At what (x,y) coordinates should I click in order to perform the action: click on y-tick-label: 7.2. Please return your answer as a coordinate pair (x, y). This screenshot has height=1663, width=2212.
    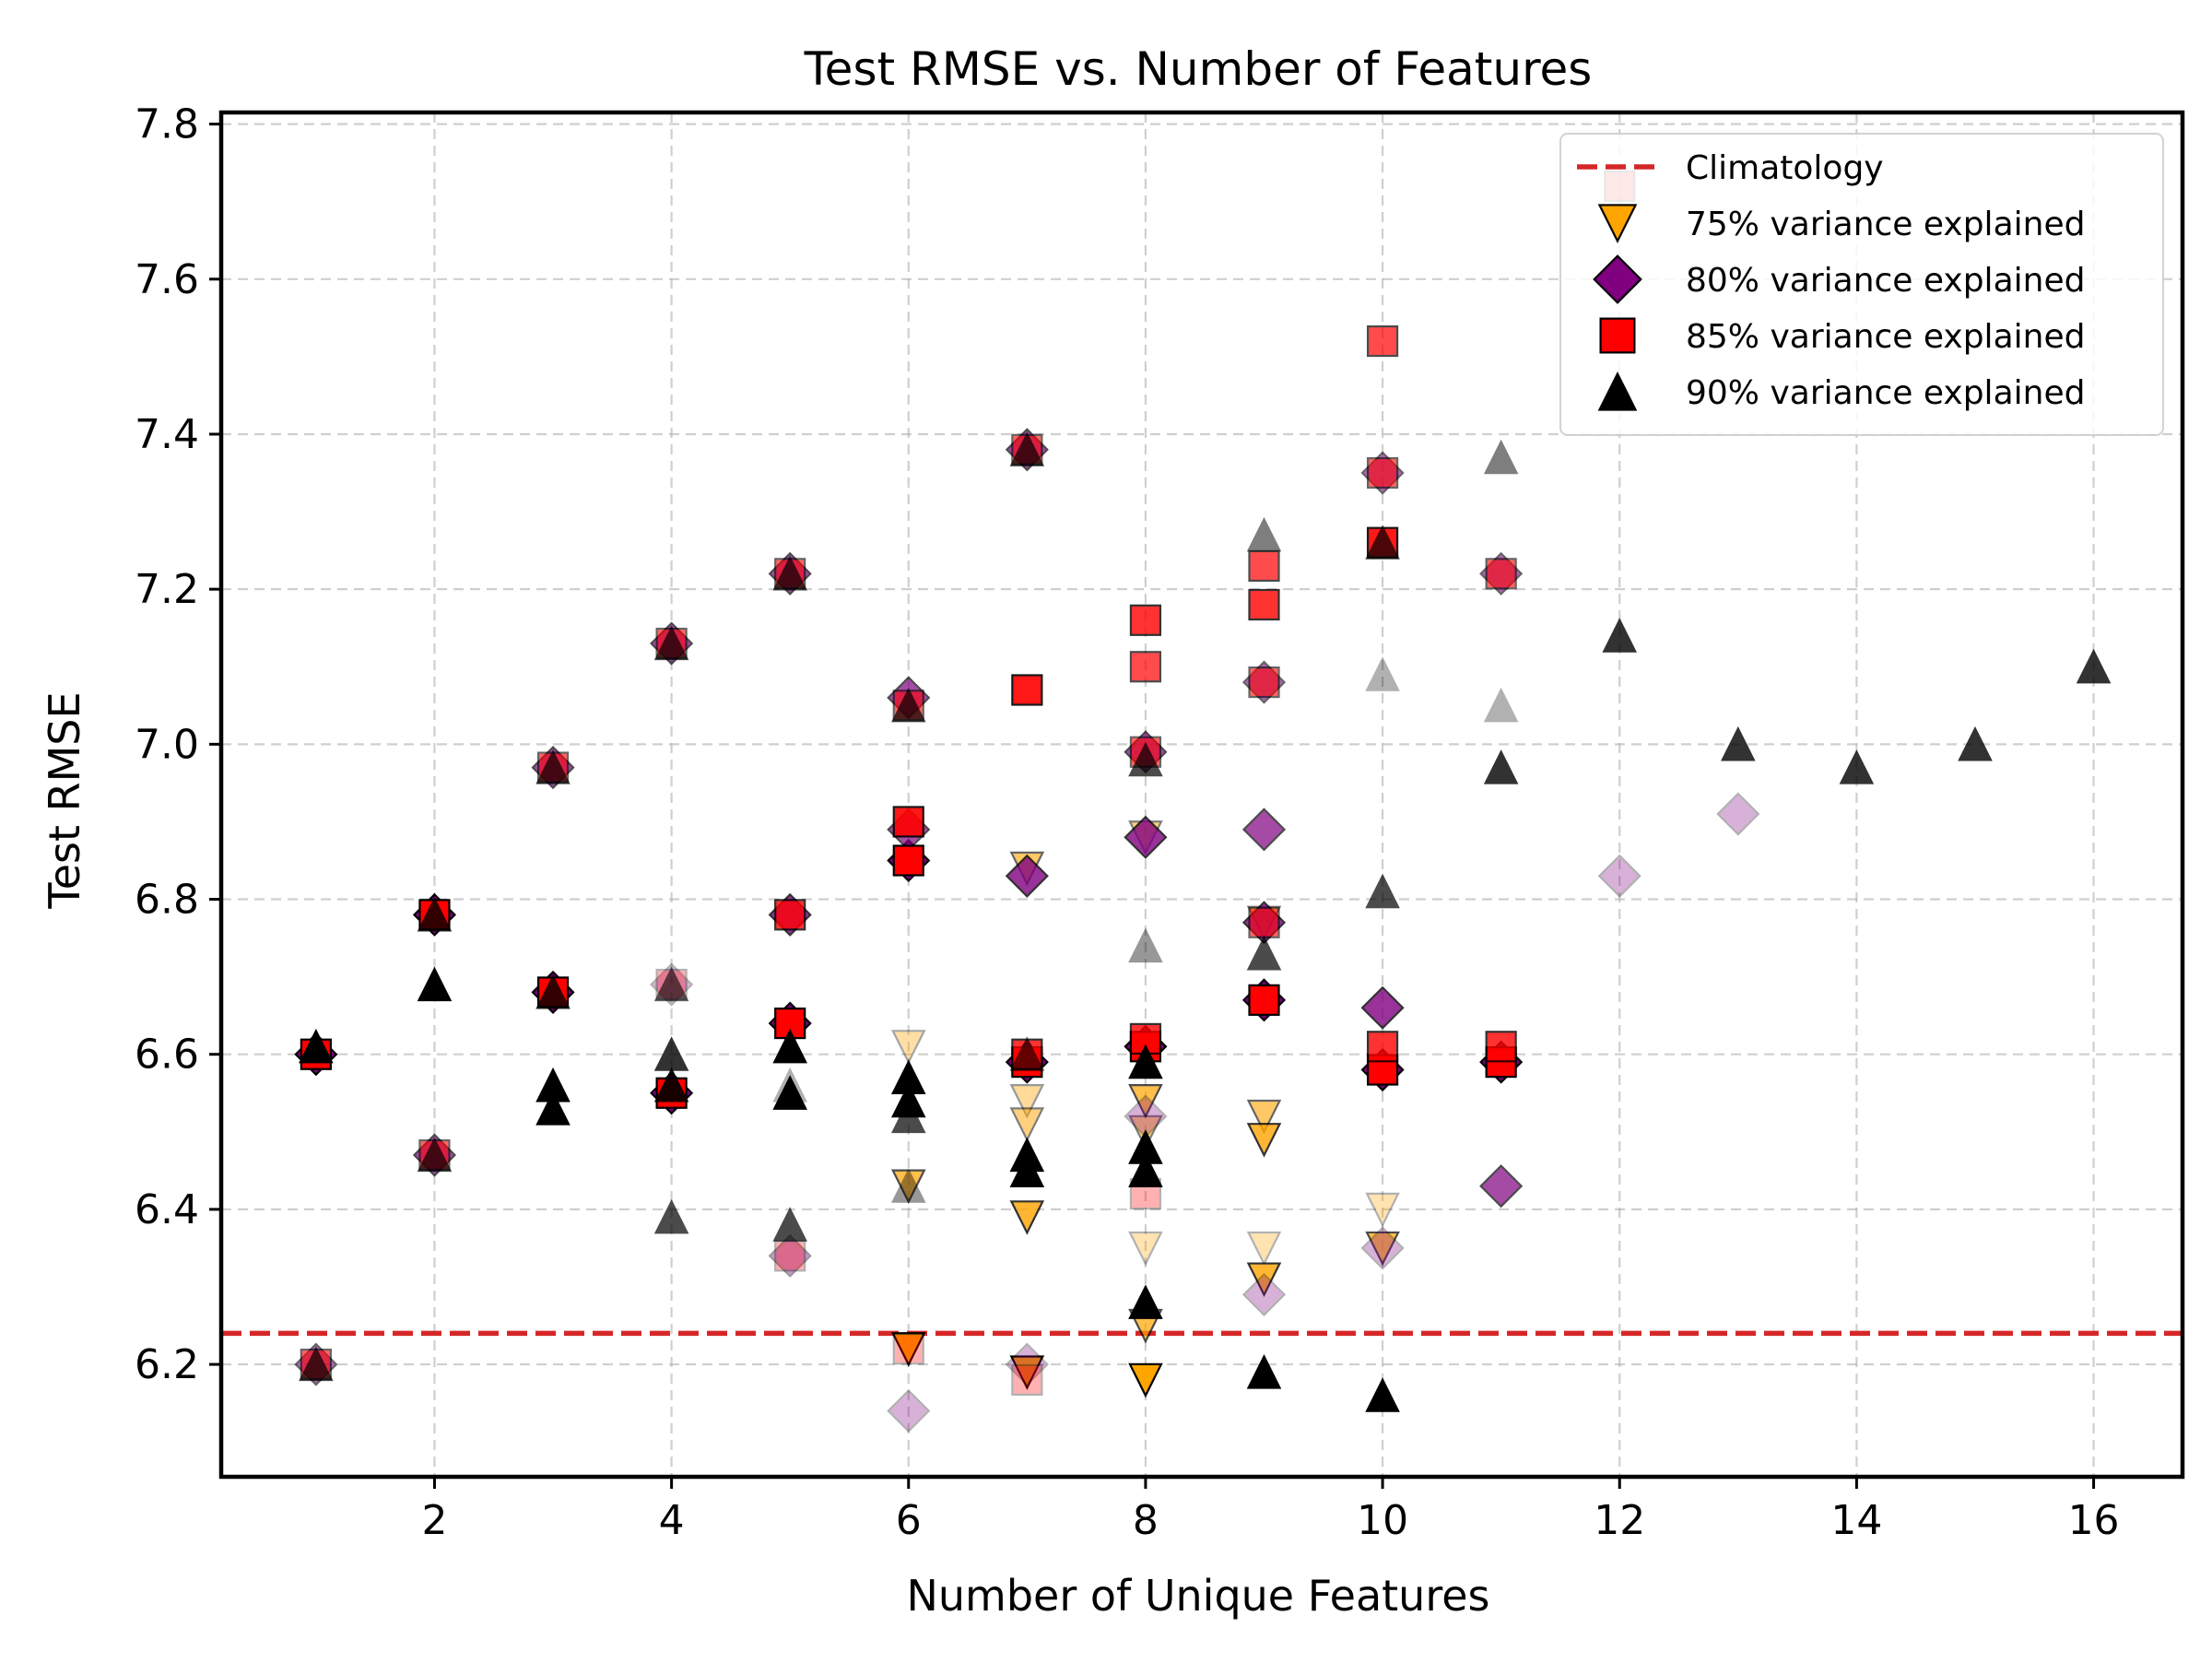
    Looking at the image, I should click on (167, 589).